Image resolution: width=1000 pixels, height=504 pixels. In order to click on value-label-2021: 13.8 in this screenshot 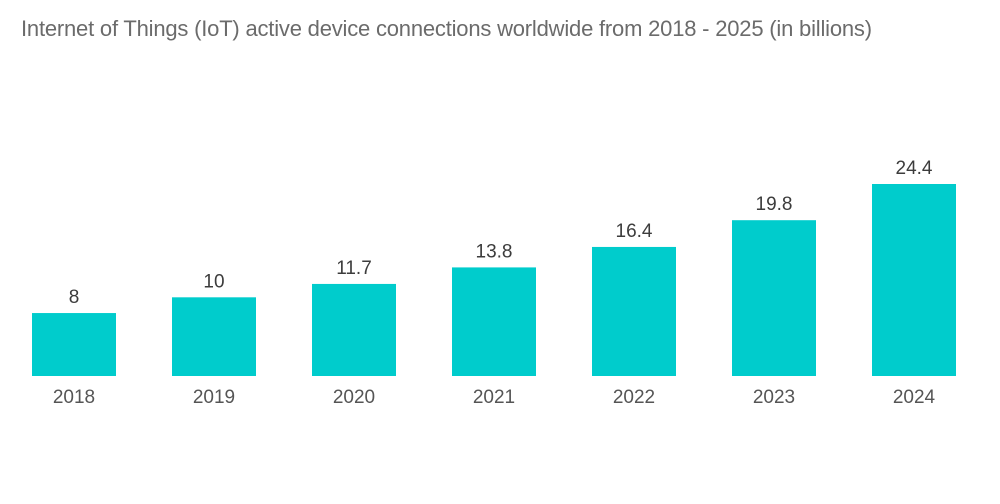, I will do `click(494, 251)`.